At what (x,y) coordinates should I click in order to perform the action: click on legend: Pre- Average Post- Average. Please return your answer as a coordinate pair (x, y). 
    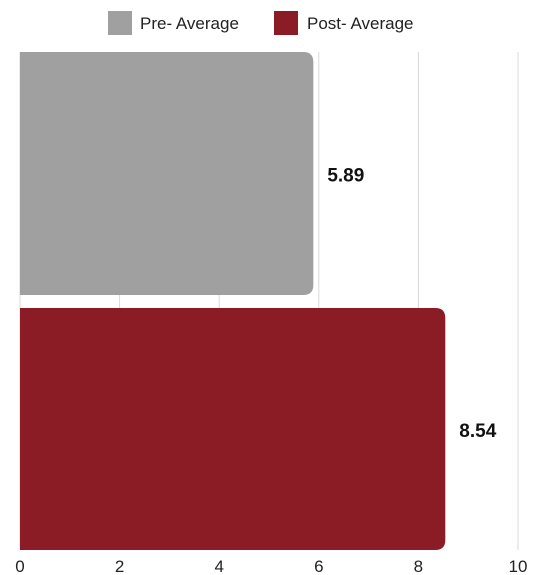
    Looking at the image, I should click on (260, 23).